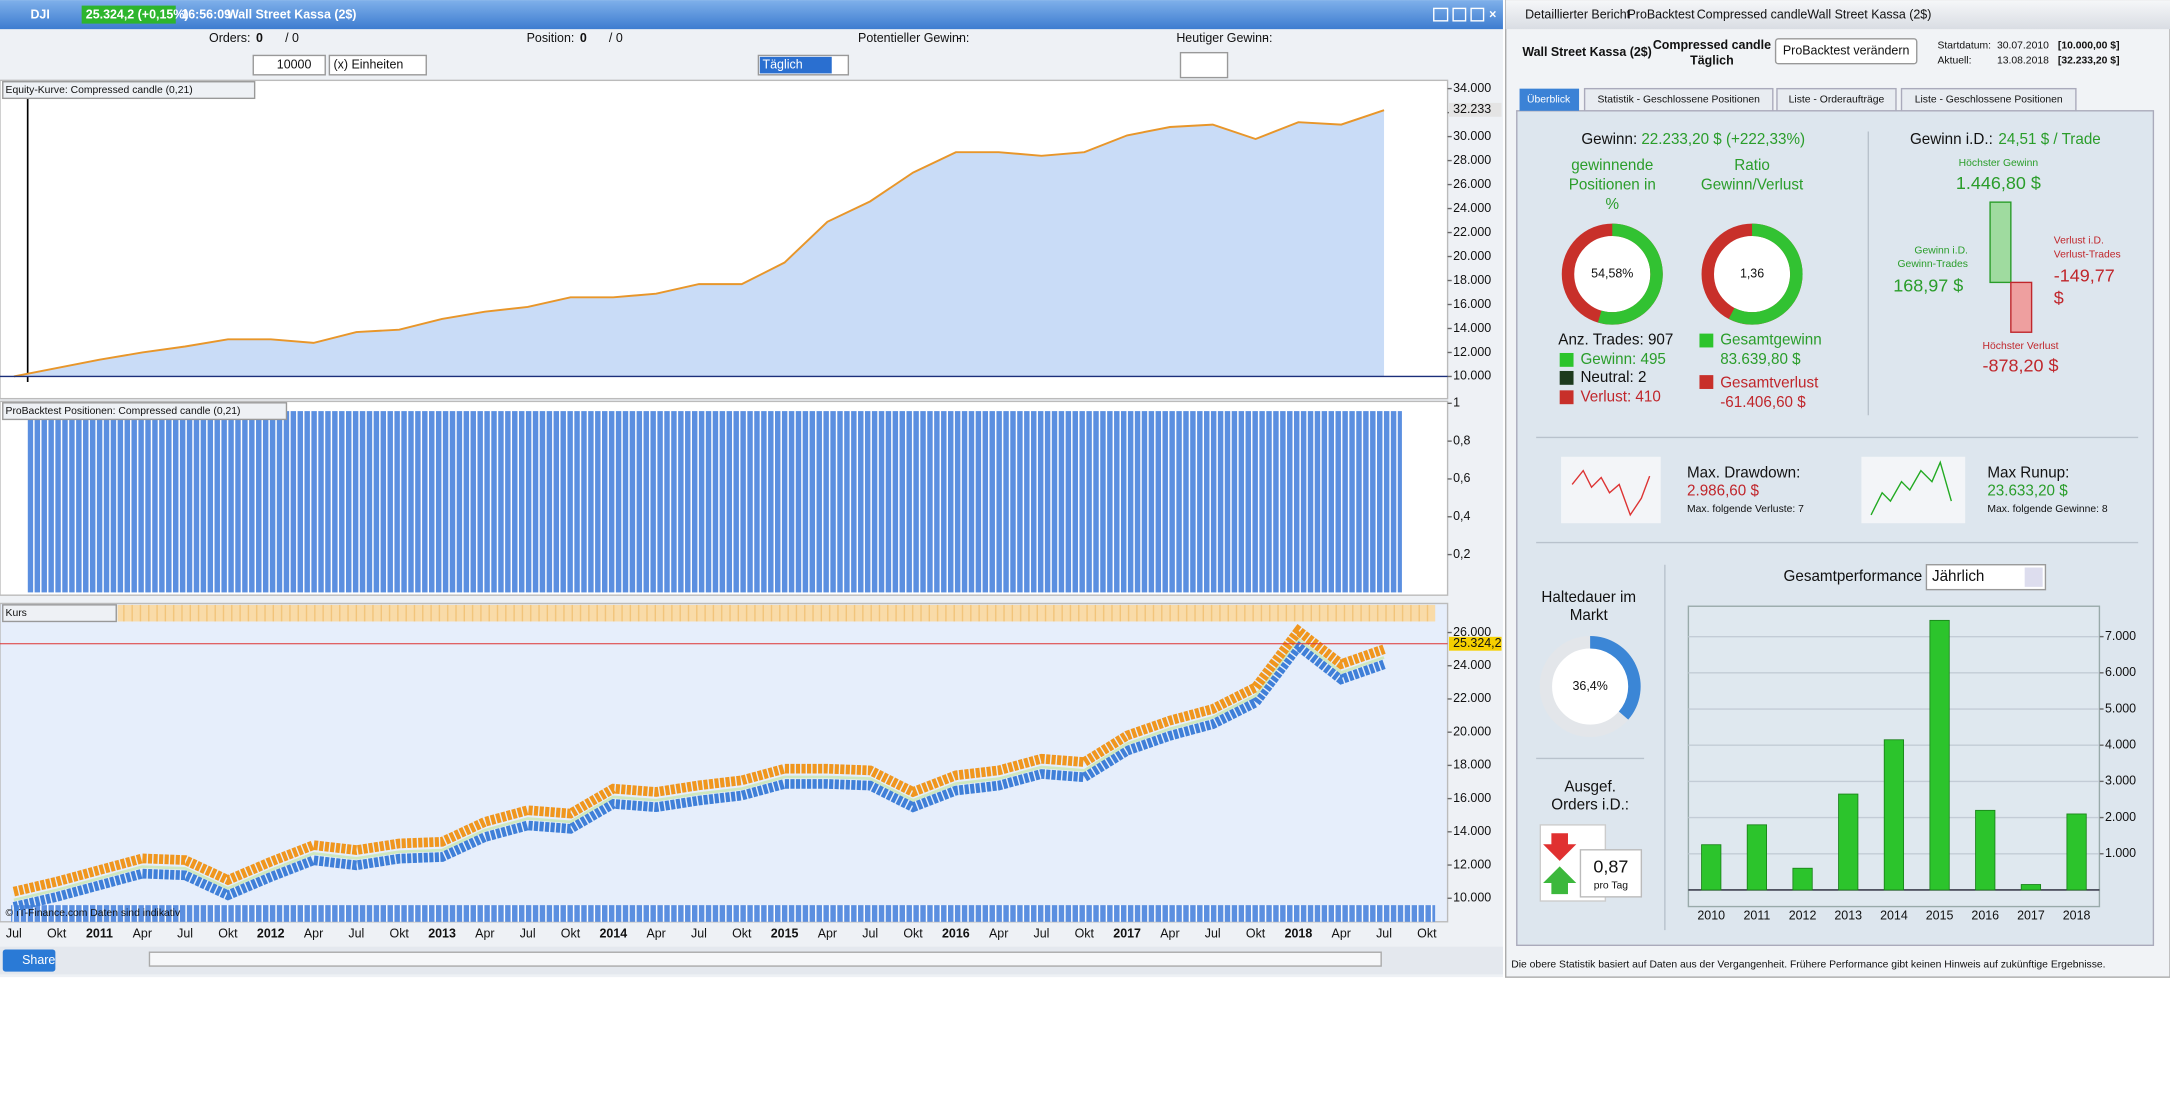 The image size is (2170, 1104). What do you see at coordinates (1589, 686) in the screenshot?
I see `donut-label: 36,4%` at bounding box center [1589, 686].